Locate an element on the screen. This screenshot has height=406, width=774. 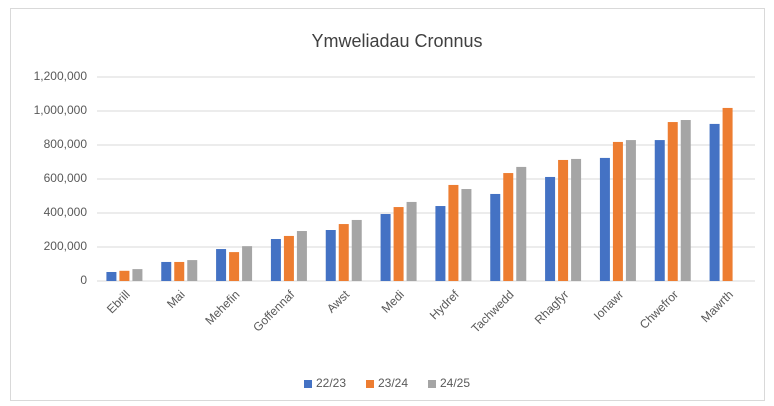
y-tick-label: 1,200,000 is located at coordinates (61, 76).